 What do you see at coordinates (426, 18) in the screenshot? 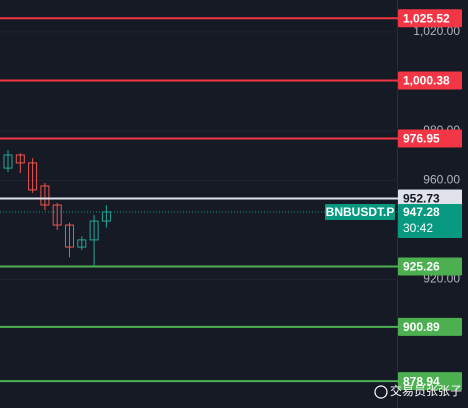
I see `level-label: 1,025.52` at bounding box center [426, 18].